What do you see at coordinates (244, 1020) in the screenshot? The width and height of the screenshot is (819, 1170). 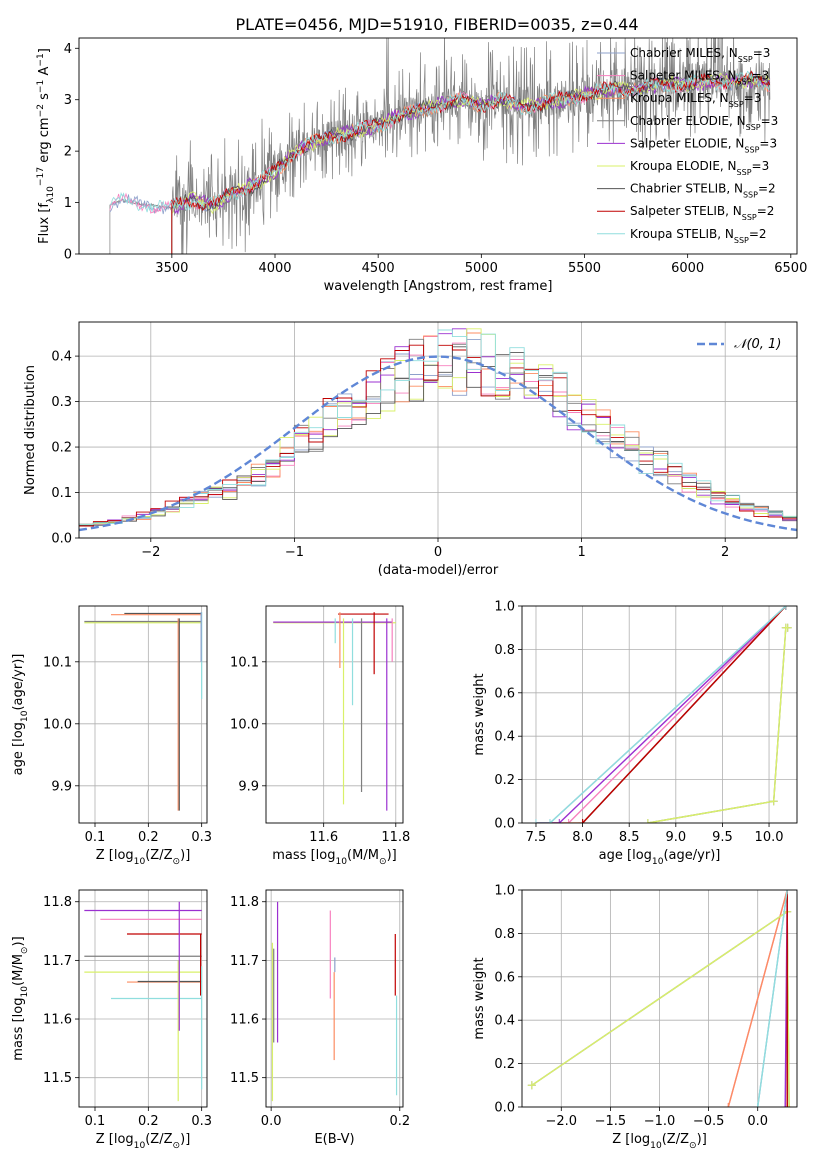 I see `y-tick-label: 11.6` at bounding box center [244, 1020].